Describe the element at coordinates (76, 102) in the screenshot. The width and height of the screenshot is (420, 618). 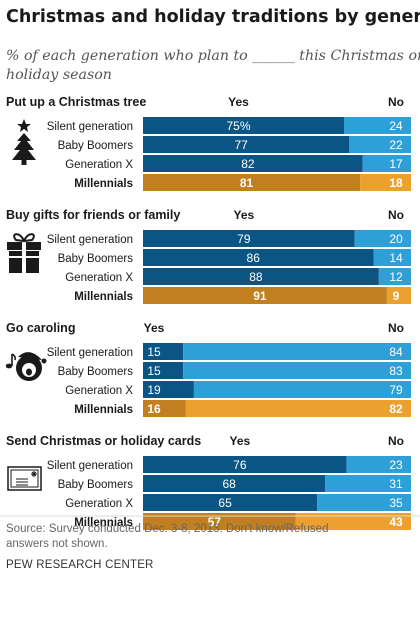
I see `section-title: Put up a Christmas tree` at that location.